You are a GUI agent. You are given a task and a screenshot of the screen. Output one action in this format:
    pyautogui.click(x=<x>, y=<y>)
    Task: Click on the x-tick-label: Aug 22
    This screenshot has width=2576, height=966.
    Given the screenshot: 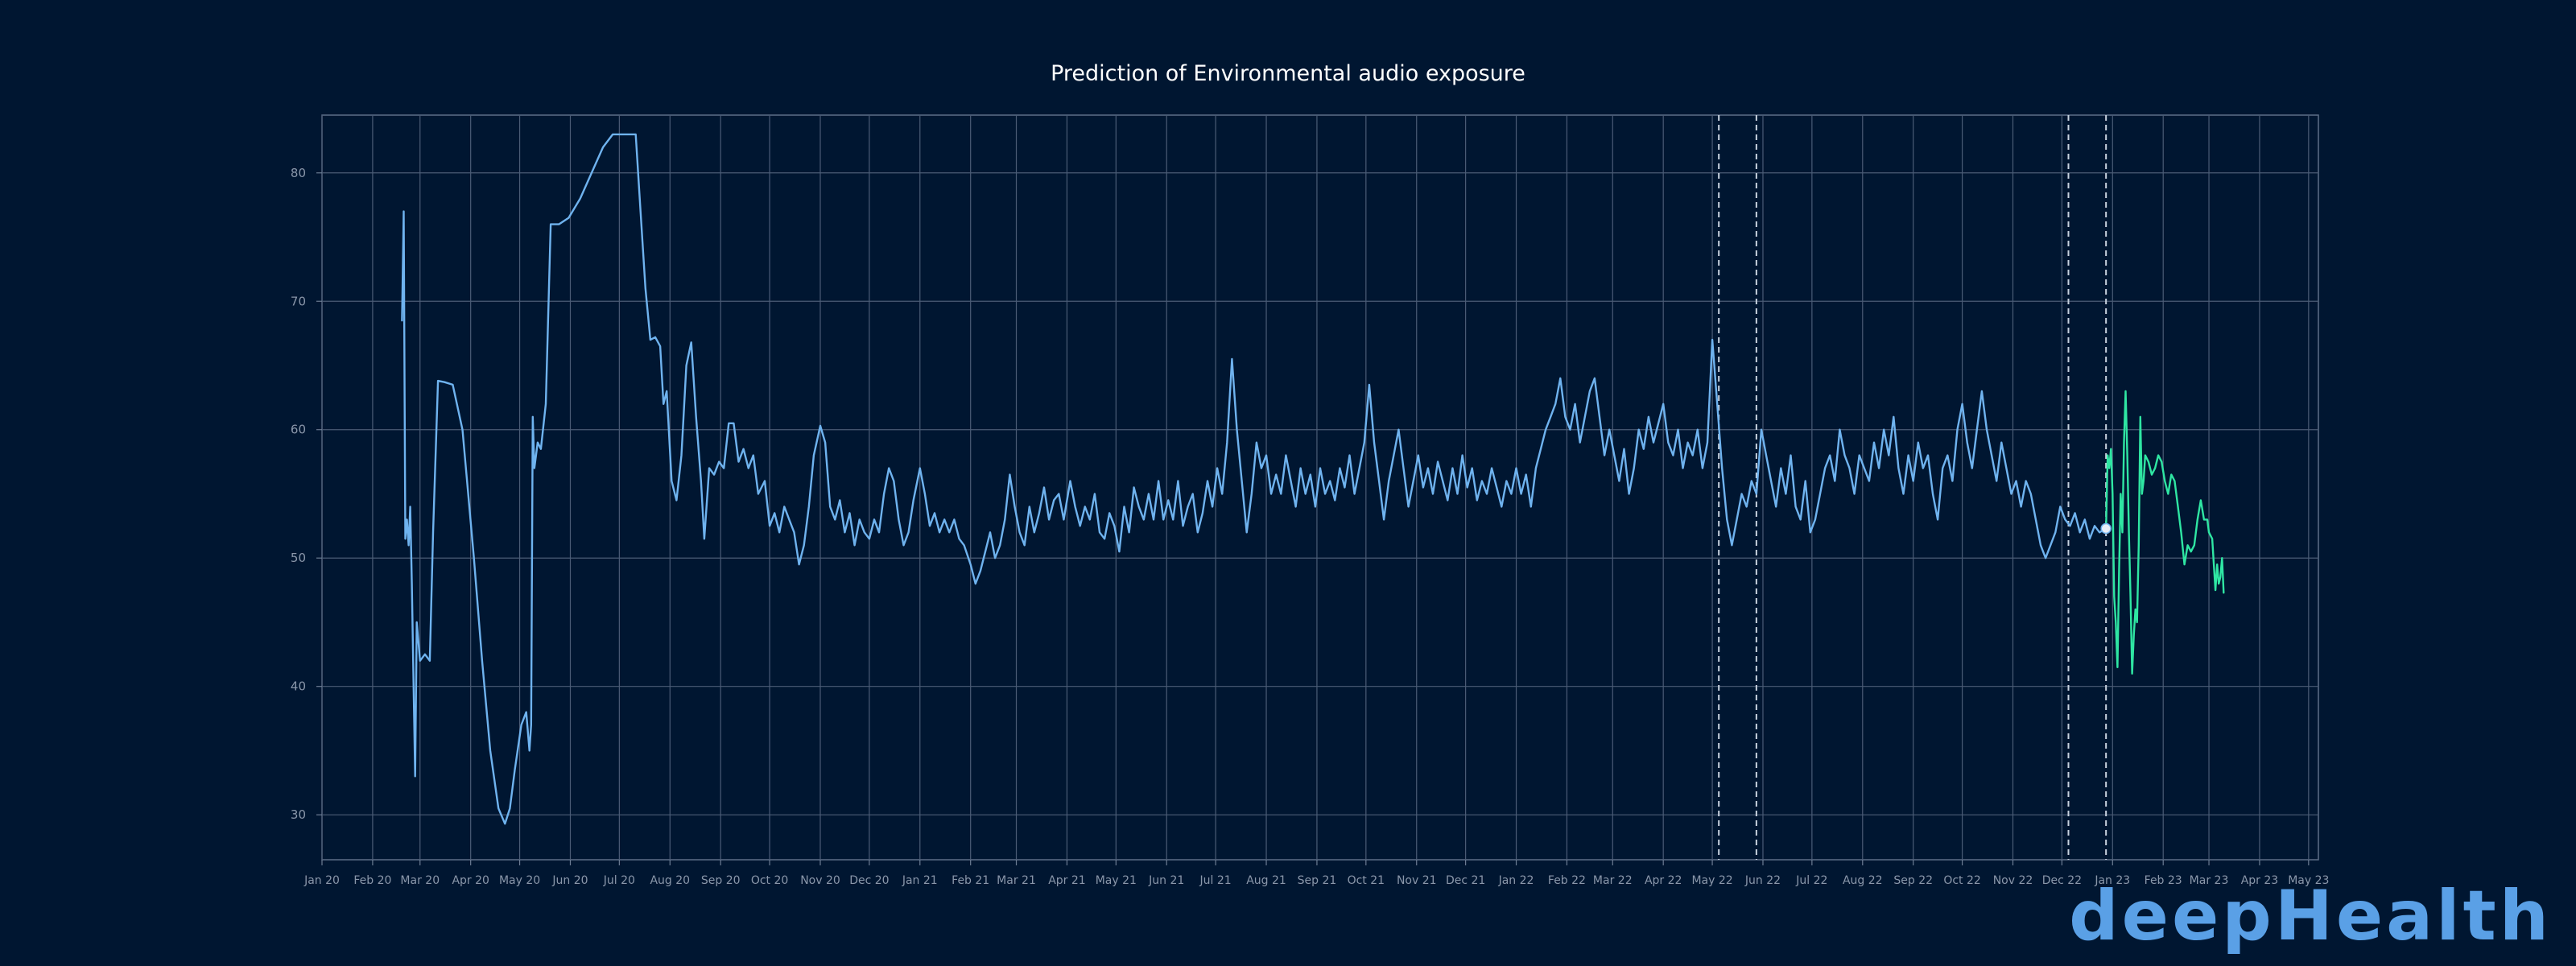 What is the action you would take?
    pyautogui.click(x=1863, y=880)
    